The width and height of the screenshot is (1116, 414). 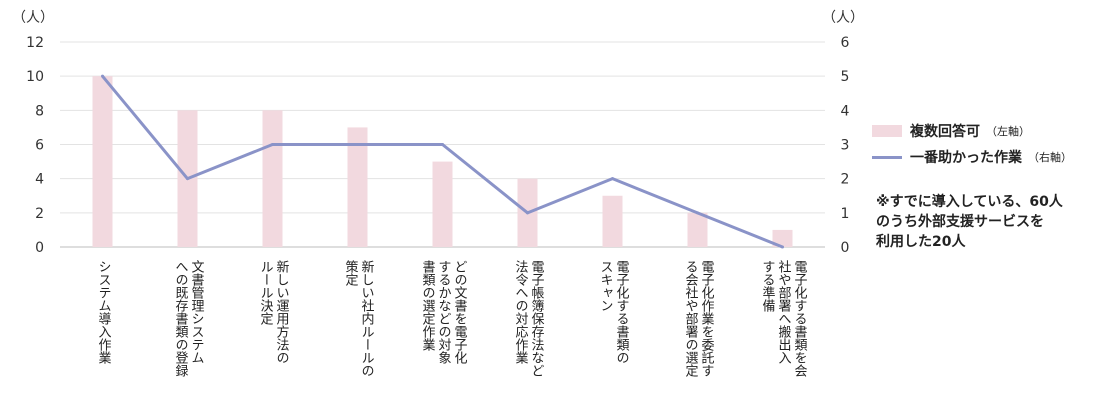 I want to click on left-axis-ticks: 0 2 4 6 8 10 12, so click(x=35, y=145).